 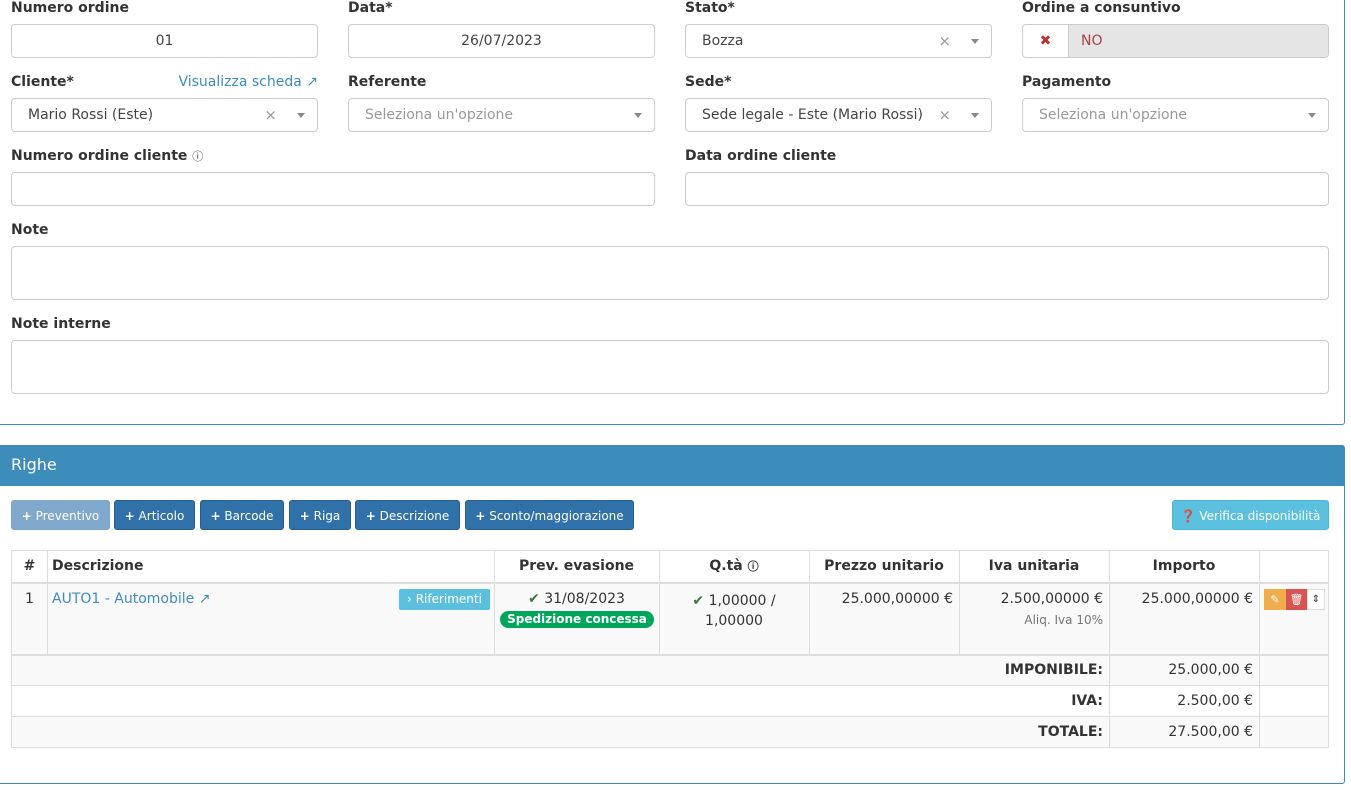 What do you see at coordinates (99, 156) in the screenshot?
I see `label-text: Numero ordine cliente` at bounding box center [99, 156].